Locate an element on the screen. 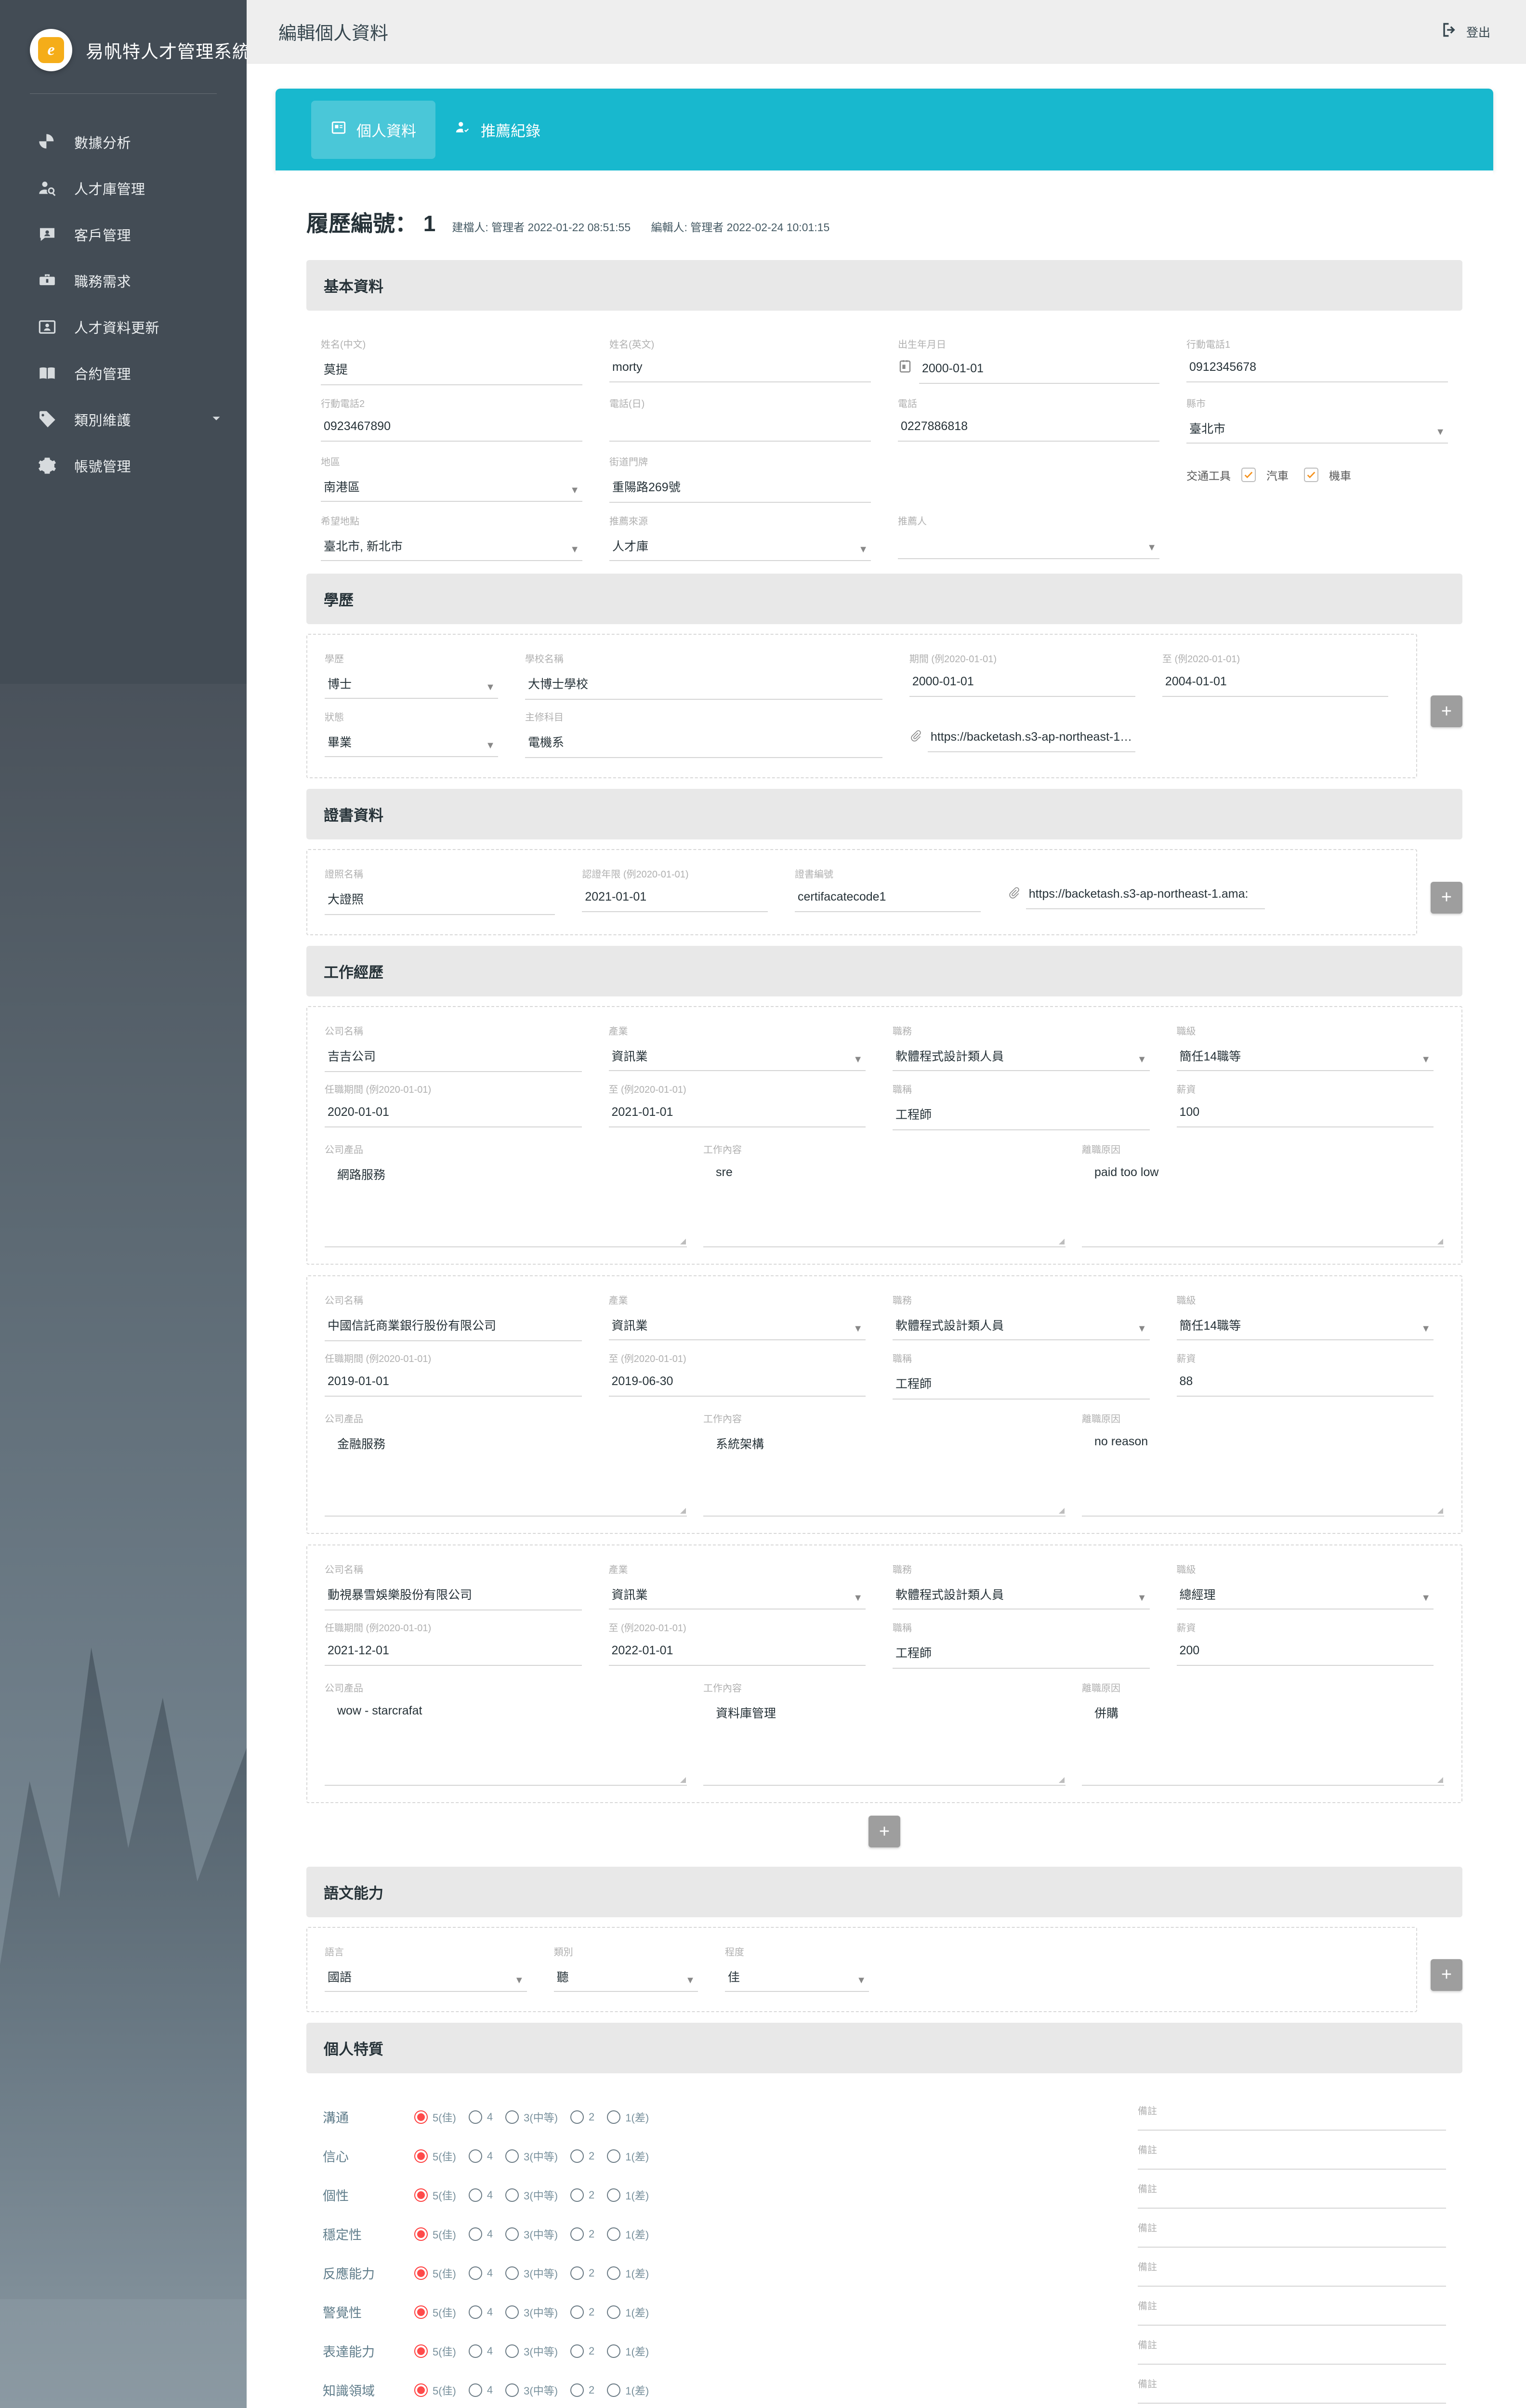 The width and height of the screenshot is (1526, 2408). cert-field-name: 證照名稱 大證照 is located at coordinates (445, 892).